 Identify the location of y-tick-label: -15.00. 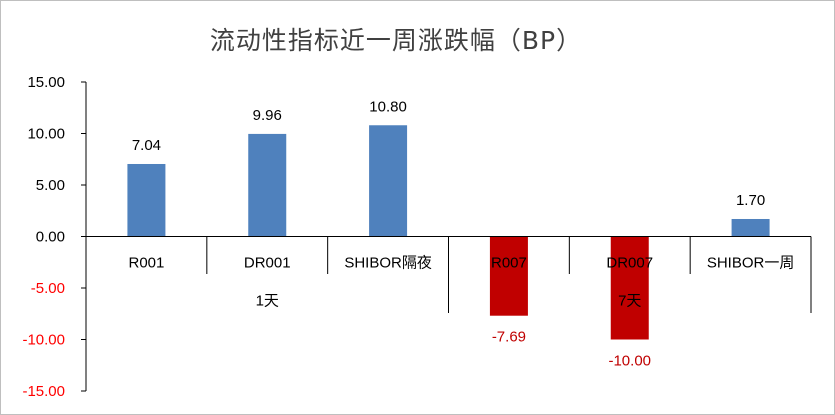
(43, 391).